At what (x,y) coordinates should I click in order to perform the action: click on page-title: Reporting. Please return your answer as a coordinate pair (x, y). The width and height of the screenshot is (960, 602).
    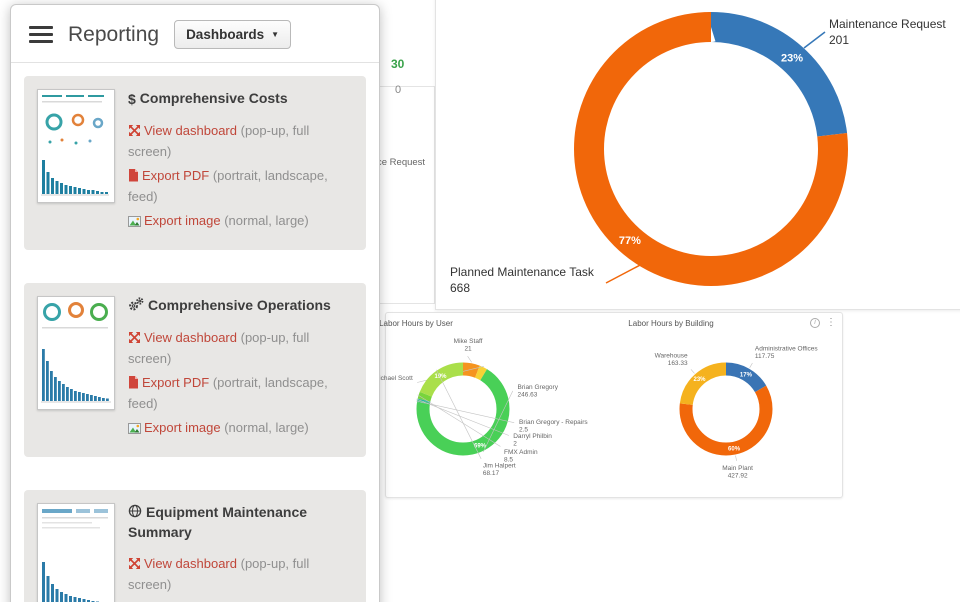
    Looking at the image, I should click on (114, 34).